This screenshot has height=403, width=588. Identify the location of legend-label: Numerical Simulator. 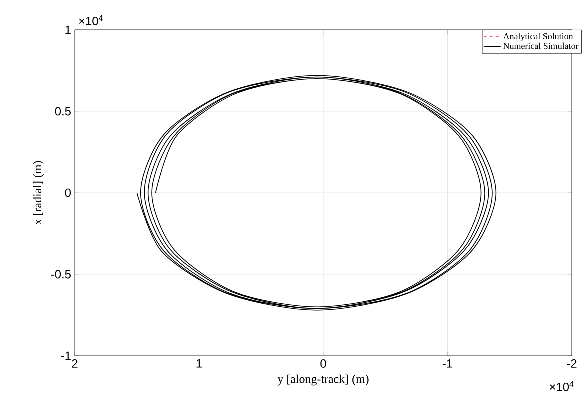
(541, 46).